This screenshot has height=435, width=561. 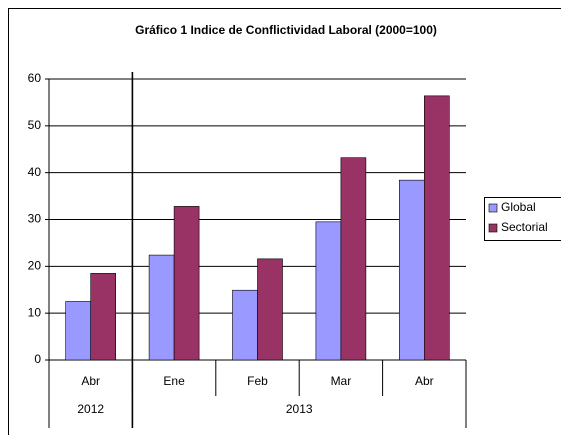 I want to click on y-tick-label: 20, so click(x=35, y=266).